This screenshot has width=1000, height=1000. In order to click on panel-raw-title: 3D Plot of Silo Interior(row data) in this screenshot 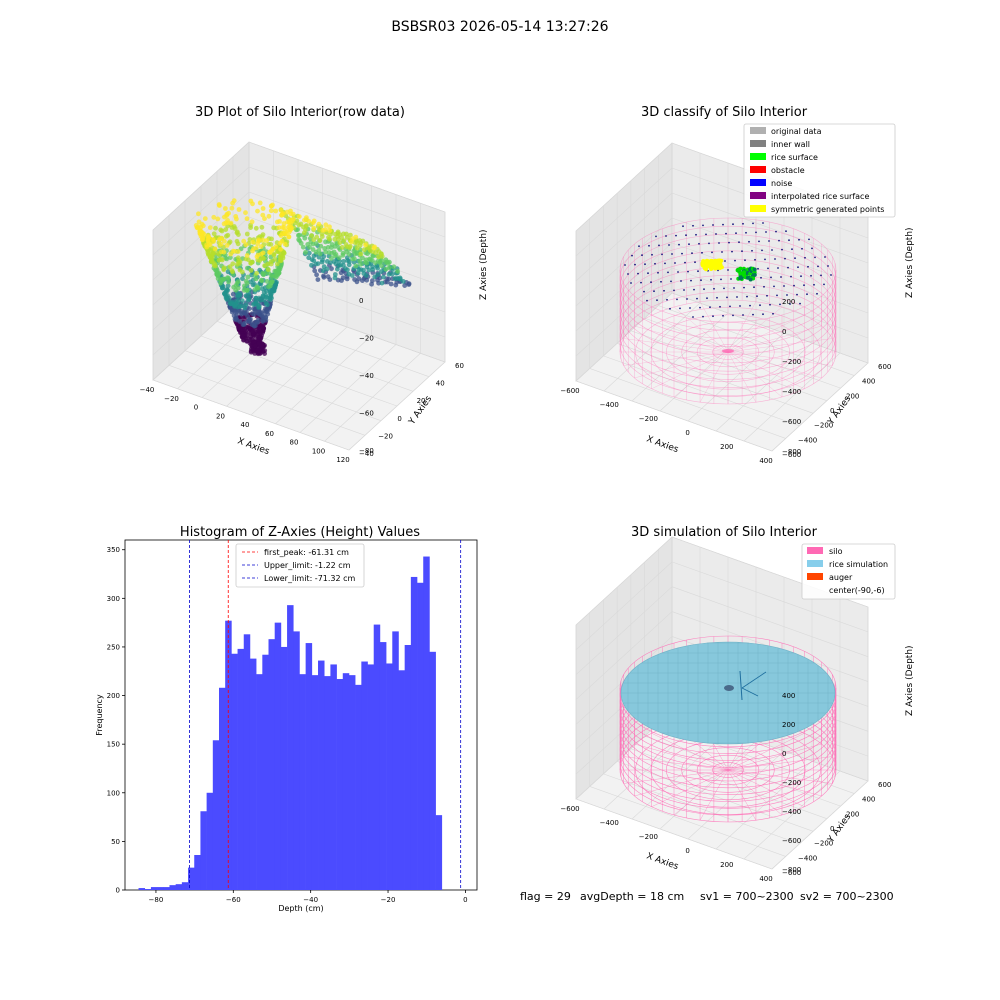, I will do `click(300, 112)`.